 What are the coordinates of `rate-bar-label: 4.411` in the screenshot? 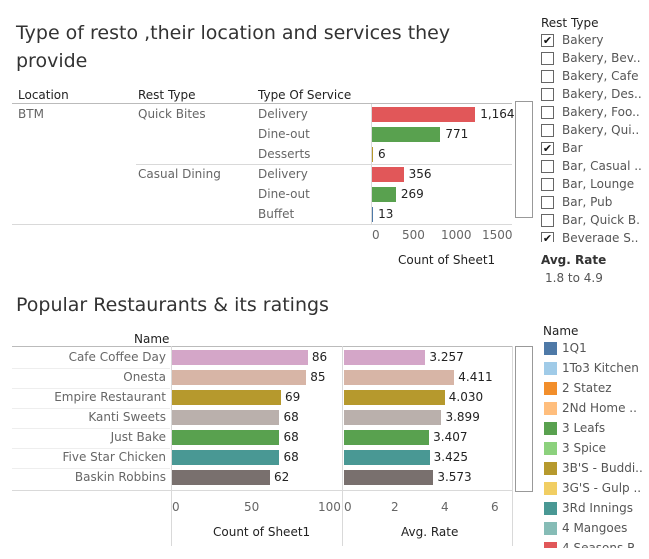 It's located at (475, 377).